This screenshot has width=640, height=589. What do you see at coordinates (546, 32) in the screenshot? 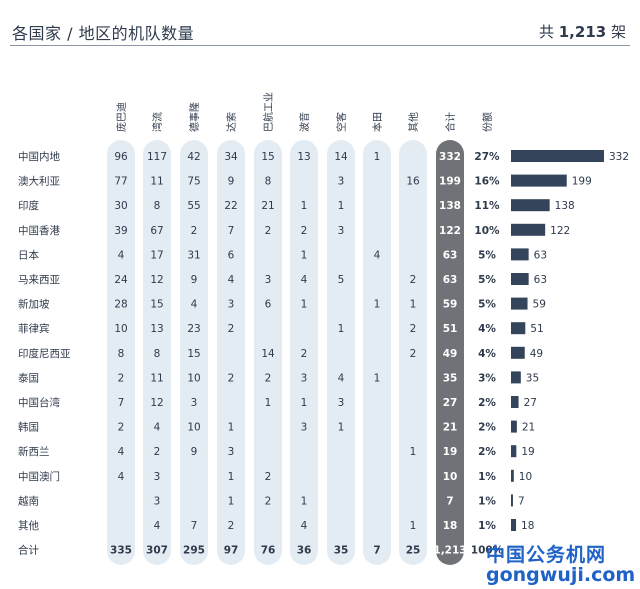
I see `total-prefix: 共` at bounding box center [546, 32].